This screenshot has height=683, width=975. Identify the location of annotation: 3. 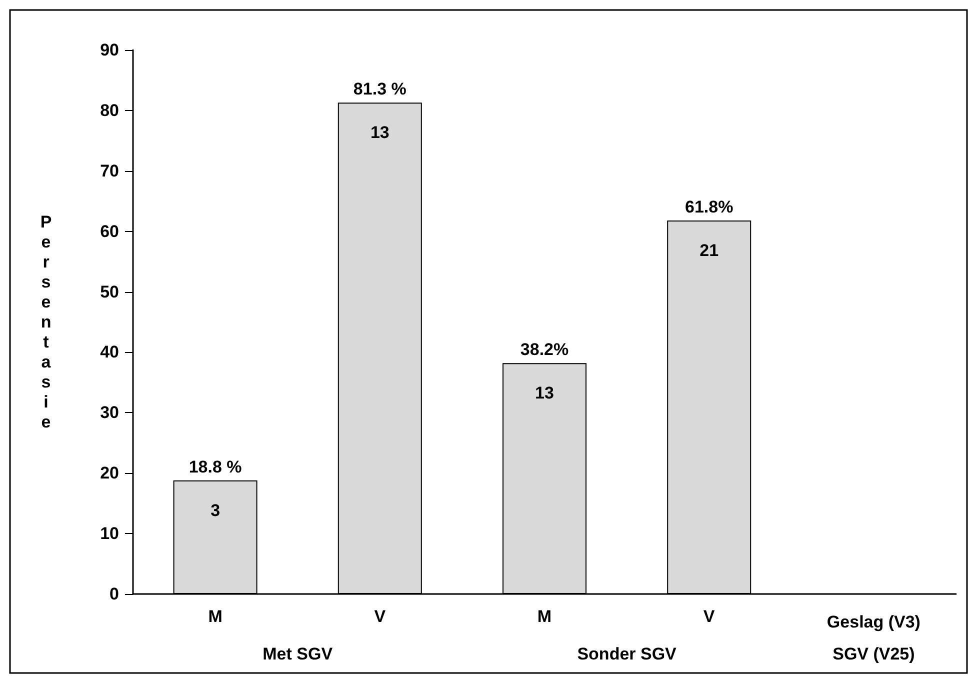
(215, 510).